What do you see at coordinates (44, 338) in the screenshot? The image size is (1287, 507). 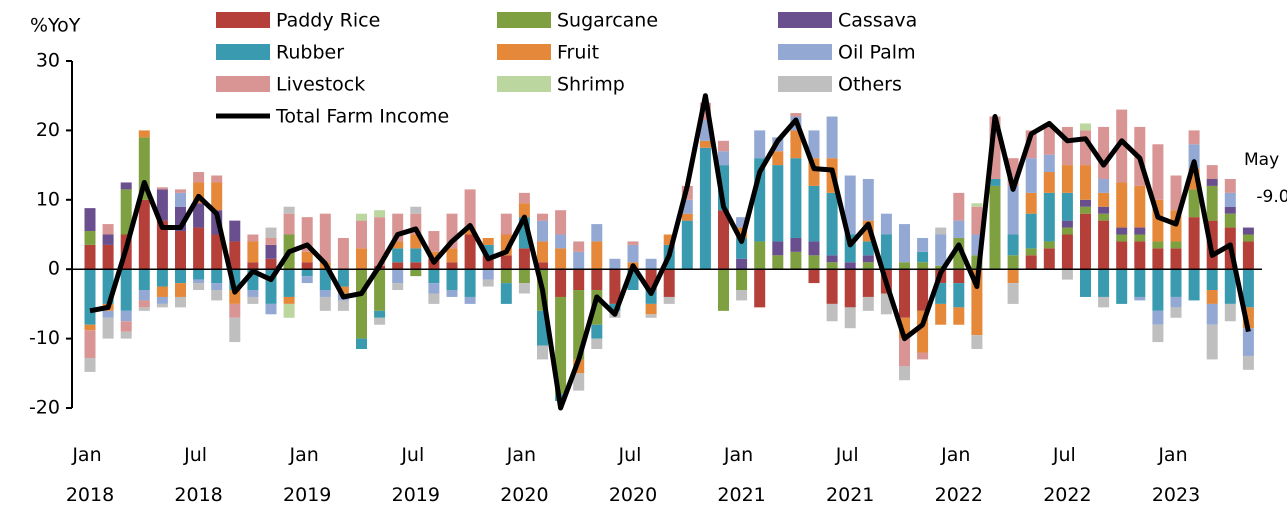 I see `y-tick-label: -10` at bounding box center [44, 338].